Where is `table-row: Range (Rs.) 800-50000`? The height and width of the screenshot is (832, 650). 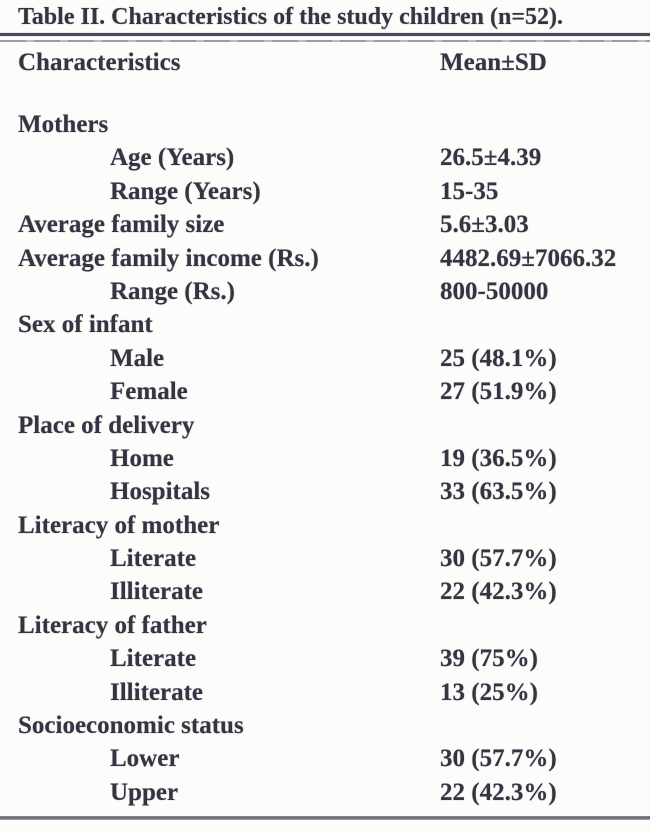 table-row: Range (Rs.) 800-50000 is located at coordinates (332, 291).